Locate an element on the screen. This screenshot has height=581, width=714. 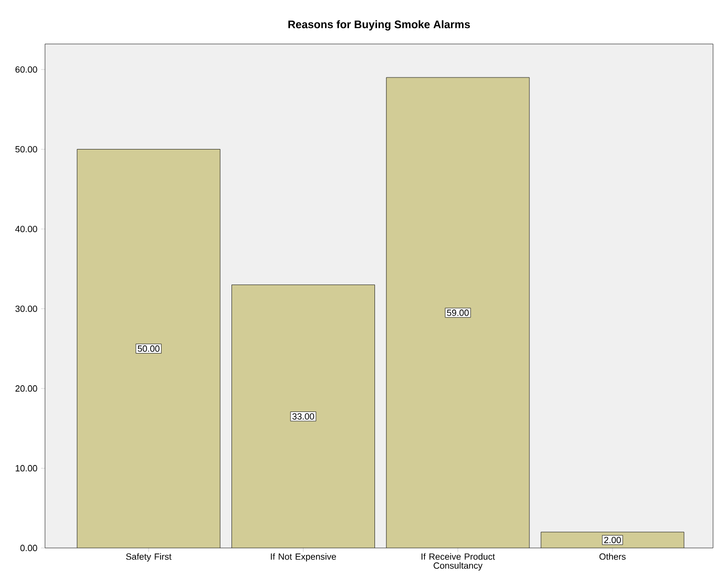
data-label: 33.00 is located at coordinates (303, 416).